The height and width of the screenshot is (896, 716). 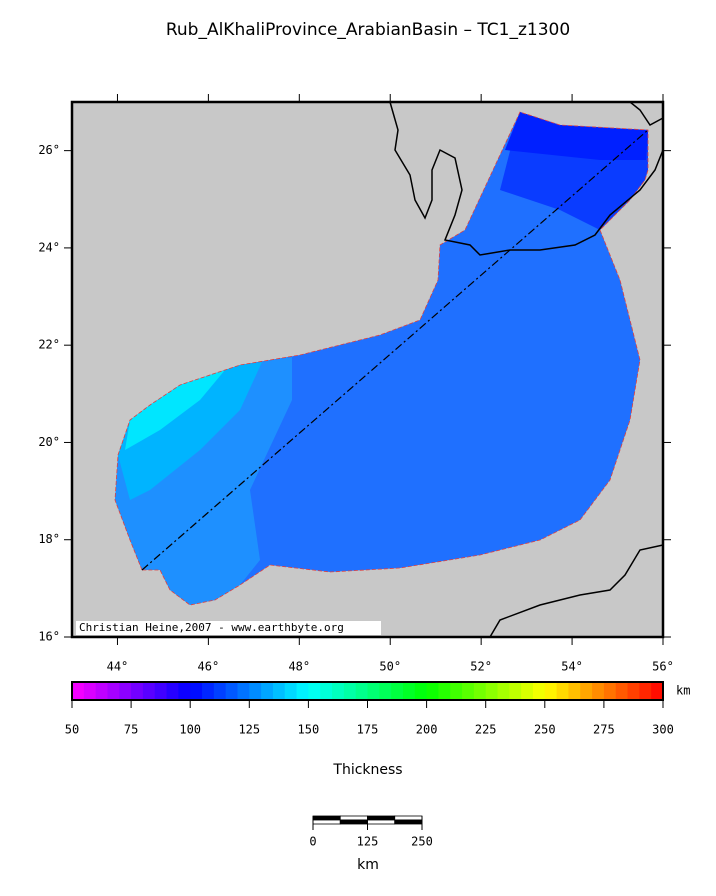 I want to click on credit-box, so click(x=228, y=628).